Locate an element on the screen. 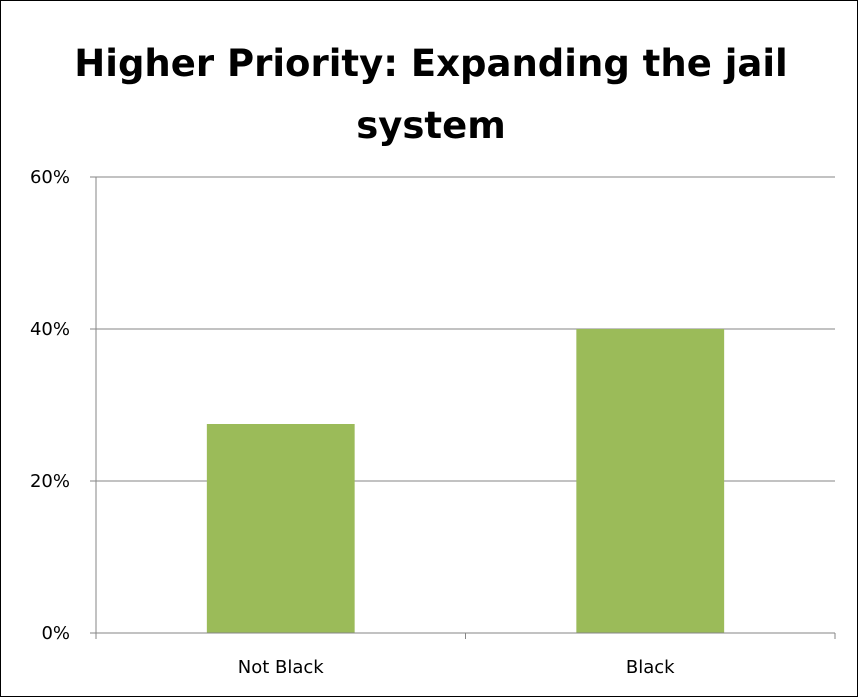  x-tick-label: Black is located at coordinates (650, 667).